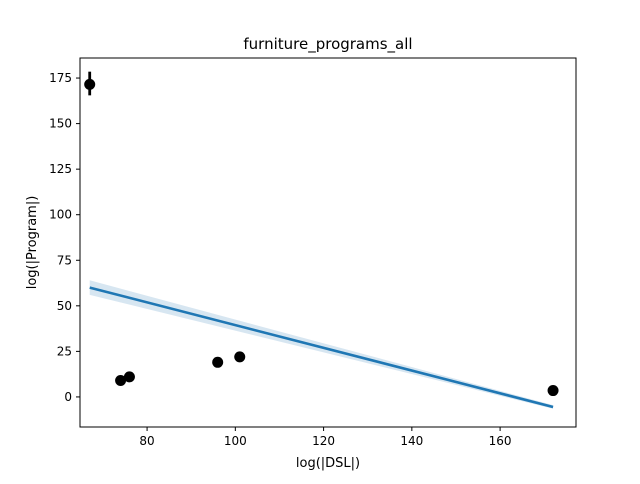 This screenshot has height=484, width=640. I want to click on y-tick-label: 25, so click(64, 351).